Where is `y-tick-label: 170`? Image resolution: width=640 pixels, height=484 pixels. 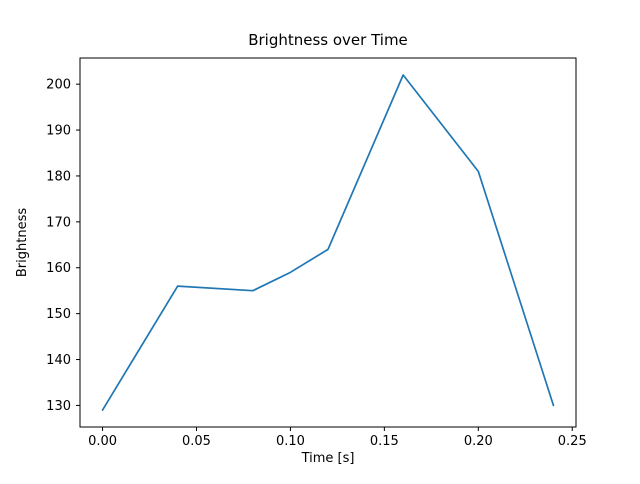
y-tick-label: 170 is located at coordinates (58, 222).